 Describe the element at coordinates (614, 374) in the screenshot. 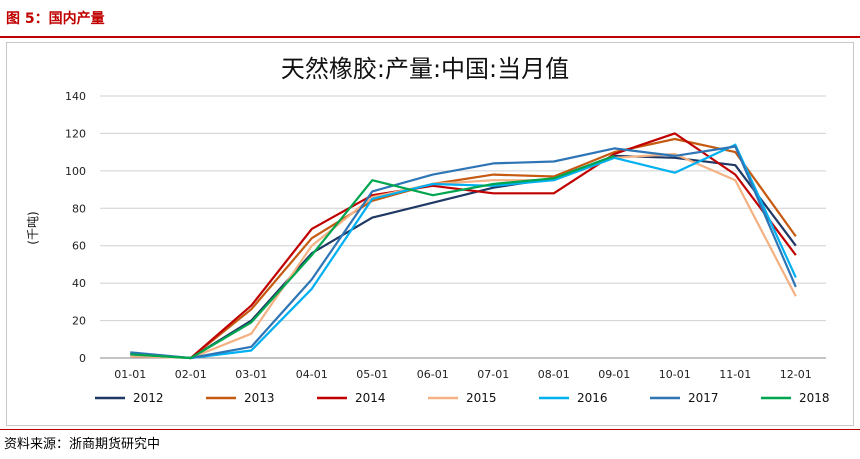

I see `x-tick-label: 09-01` at that location.